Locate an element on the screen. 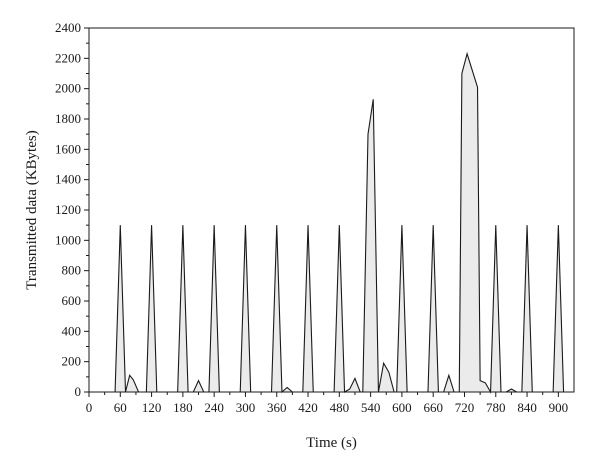 The height and width of the screenshot is (472, 600). x-tick-label: 480 is located at coordinates (340, 407).